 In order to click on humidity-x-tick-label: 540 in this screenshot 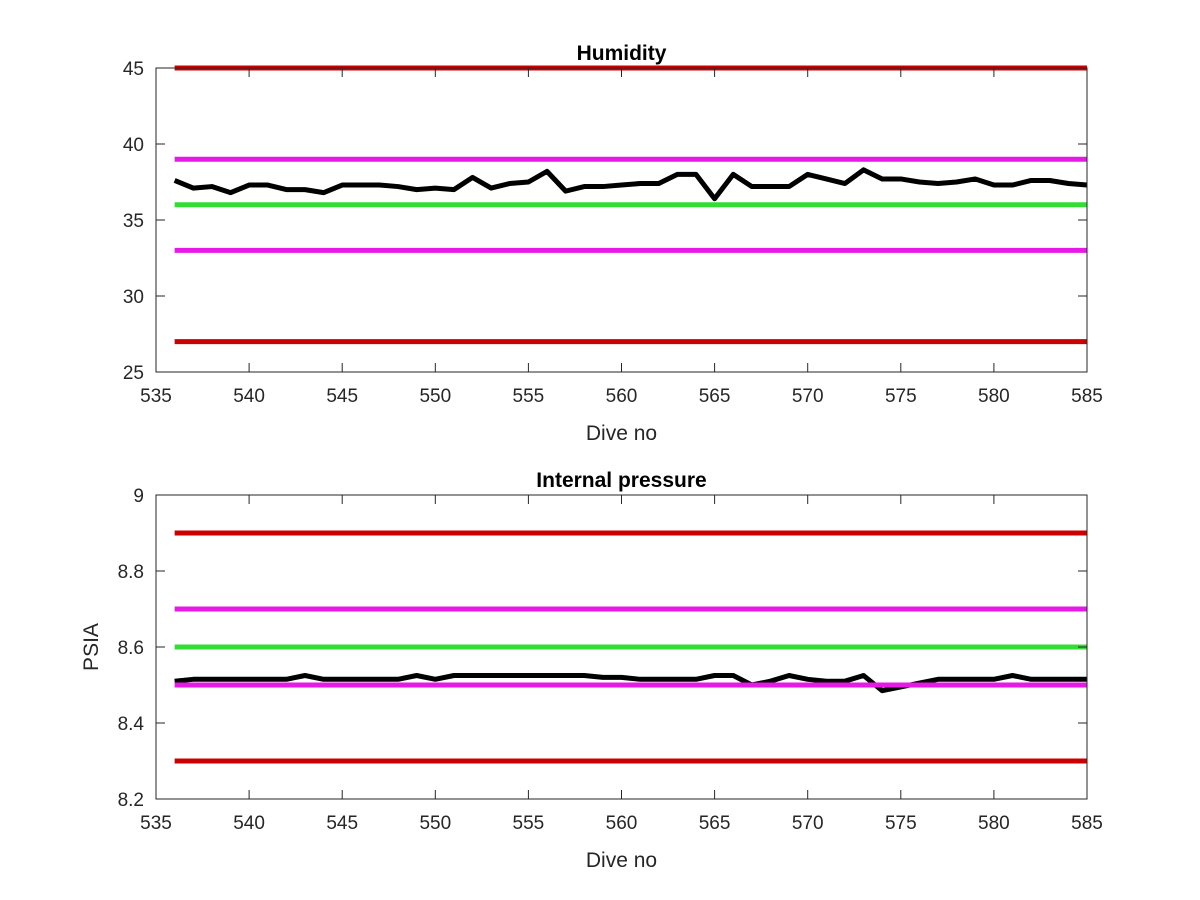, I will do `click(249, 396)`.